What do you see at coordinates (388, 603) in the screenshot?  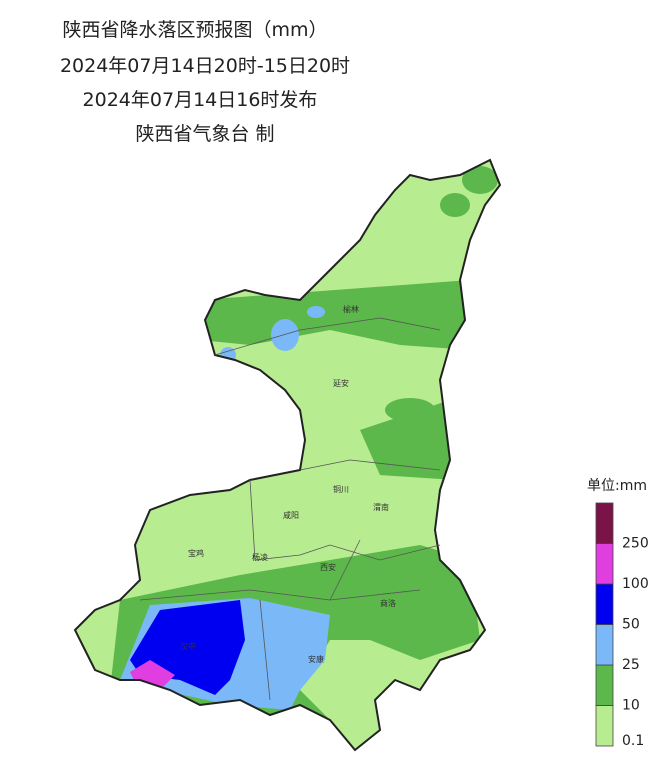 I see `city-label: 商洛` at bounding box center [388, 603].